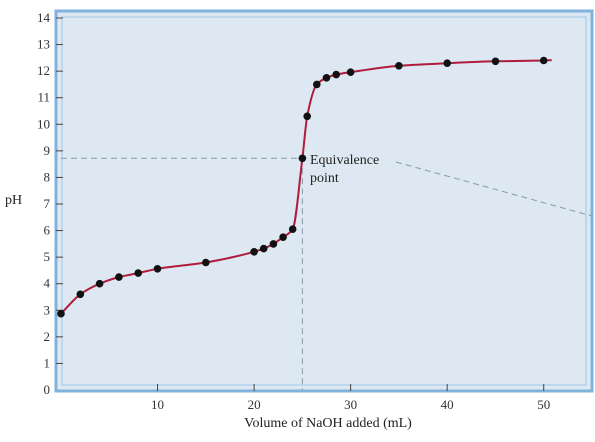 This screenshot has width=595, height=442. Describe the element at coordinates (543, 404) in the screenshot. I see `x-tick-label: 50` at that location.